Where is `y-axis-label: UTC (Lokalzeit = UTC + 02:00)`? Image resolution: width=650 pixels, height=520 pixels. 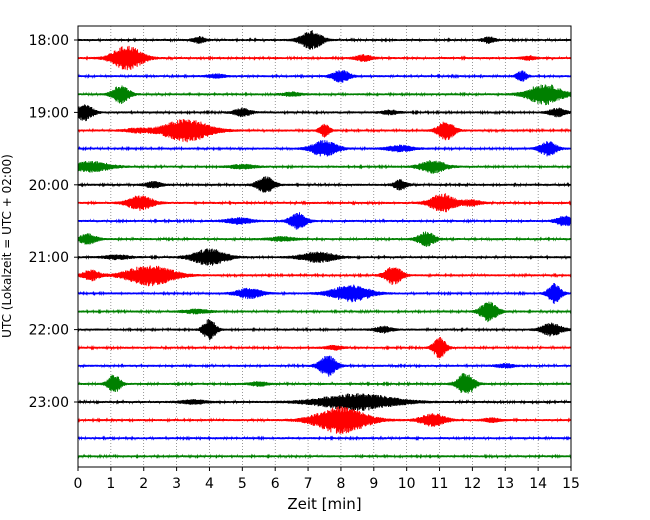
y-axis-label: UTC (Lokalzeit = UTC + 02:00) is located at coordinates (7, 246).